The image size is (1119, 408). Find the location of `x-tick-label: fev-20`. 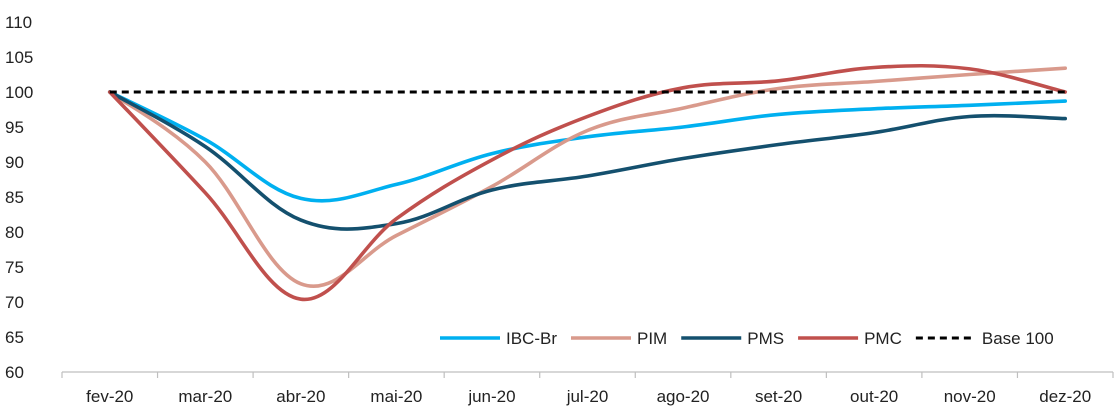

x-tick-label: fev-20 is located at coordinates (109, 396).